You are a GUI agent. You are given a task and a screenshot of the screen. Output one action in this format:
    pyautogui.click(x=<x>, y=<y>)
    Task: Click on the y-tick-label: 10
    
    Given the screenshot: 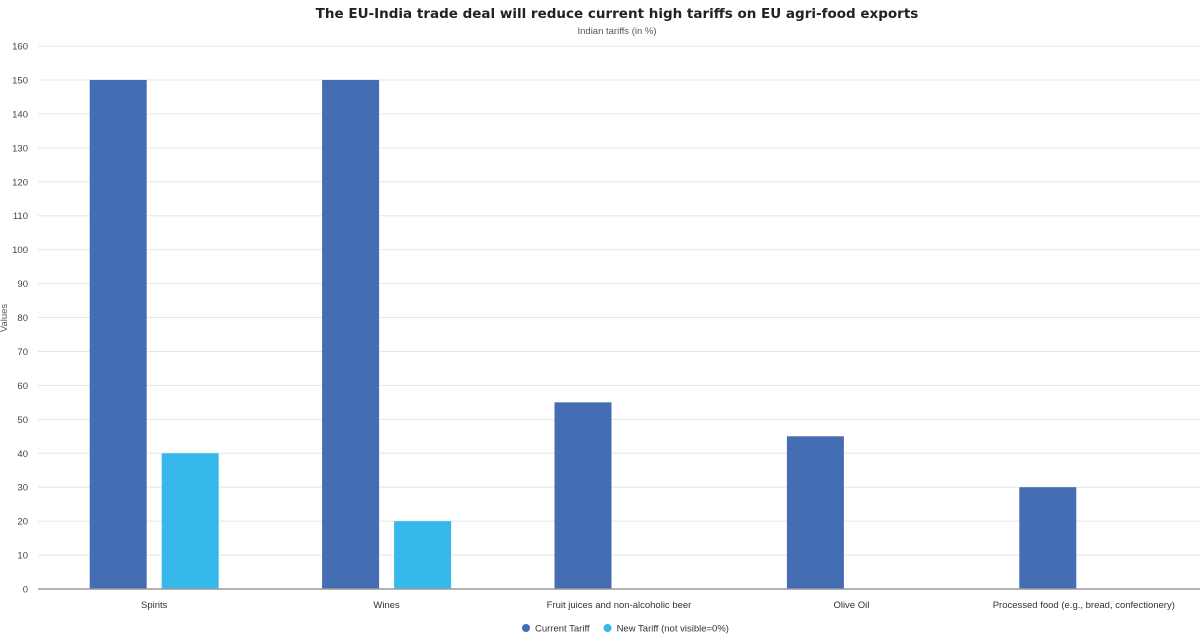 What is the action you would take?
    pyautogui.click(x=22, y=556)
    